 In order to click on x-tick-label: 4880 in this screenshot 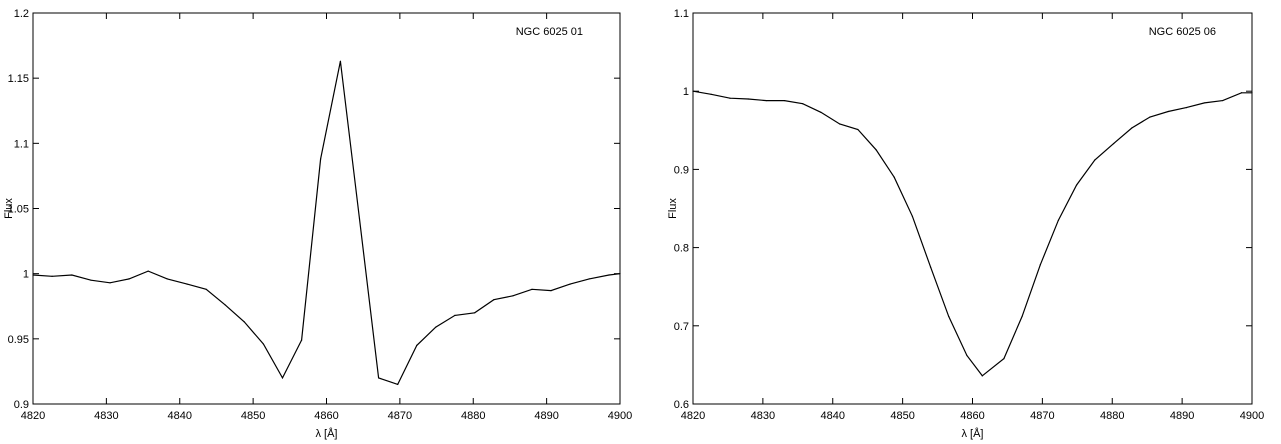, I will do `click(473, 416)`.